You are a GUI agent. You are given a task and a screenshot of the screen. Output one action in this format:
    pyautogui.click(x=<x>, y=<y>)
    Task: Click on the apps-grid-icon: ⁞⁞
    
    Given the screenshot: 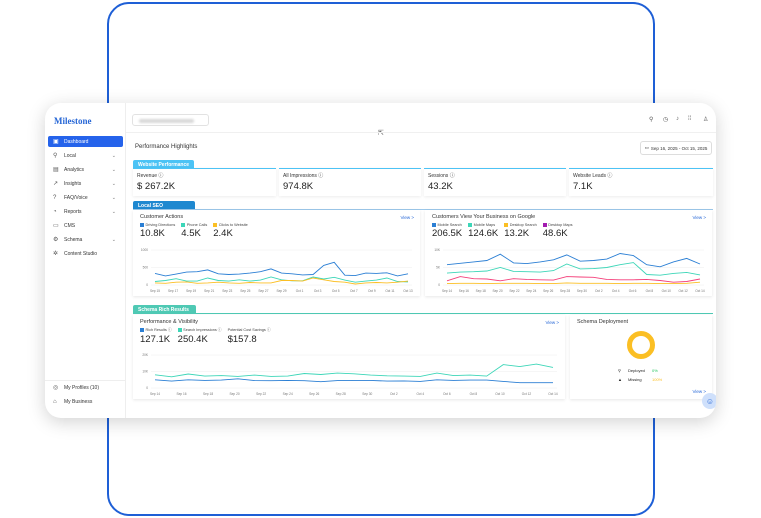 What is the action you would take?
    pyautogui.click(x=690, y=119)
    